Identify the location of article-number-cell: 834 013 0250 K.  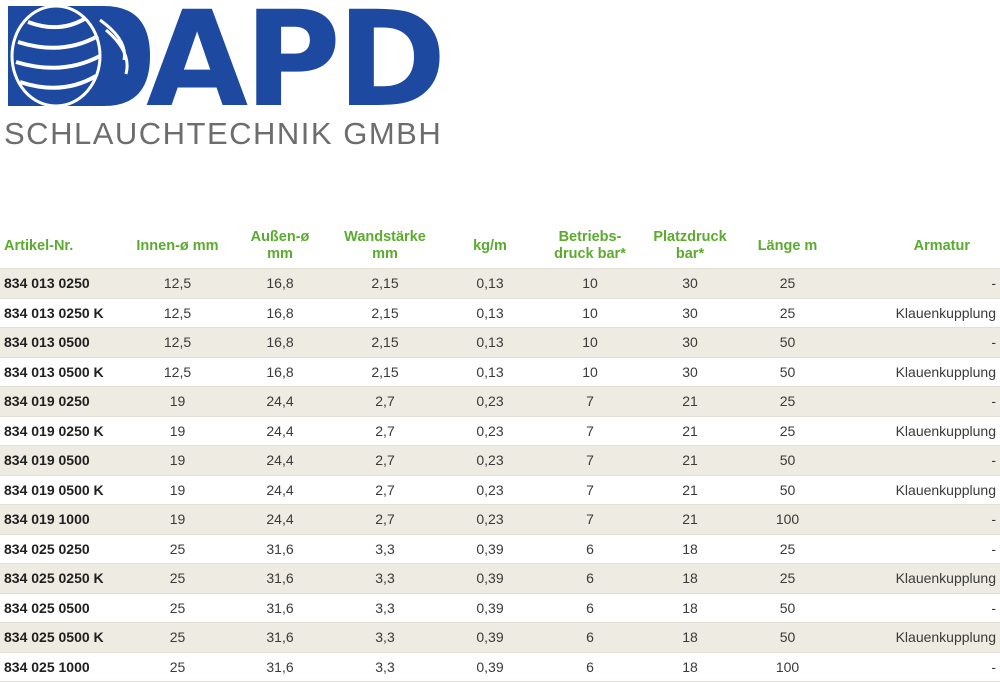
(62, 313).